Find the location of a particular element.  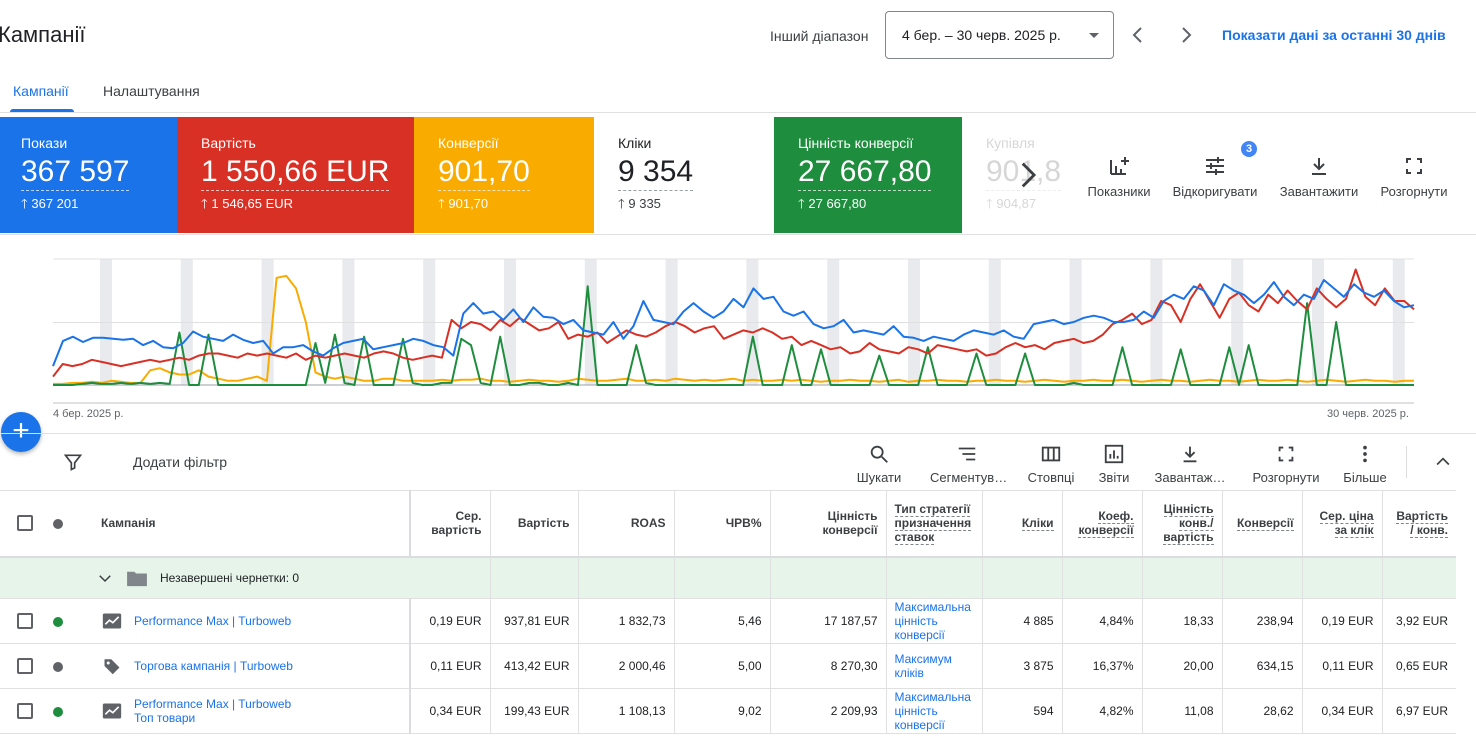

more-button: Більше is located at coordinates (1365, 464).